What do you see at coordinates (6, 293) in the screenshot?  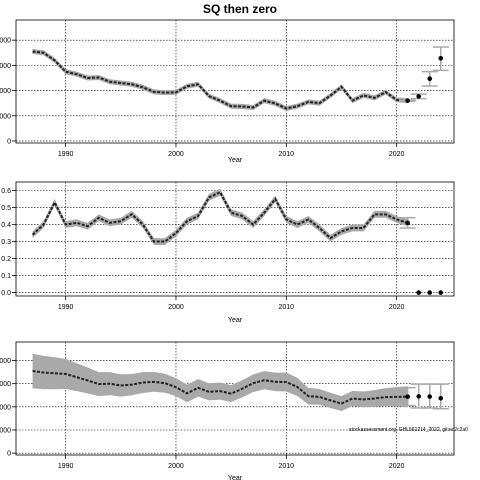 I see `y-tick-label: 0.0` at bounding box center [6, 293].